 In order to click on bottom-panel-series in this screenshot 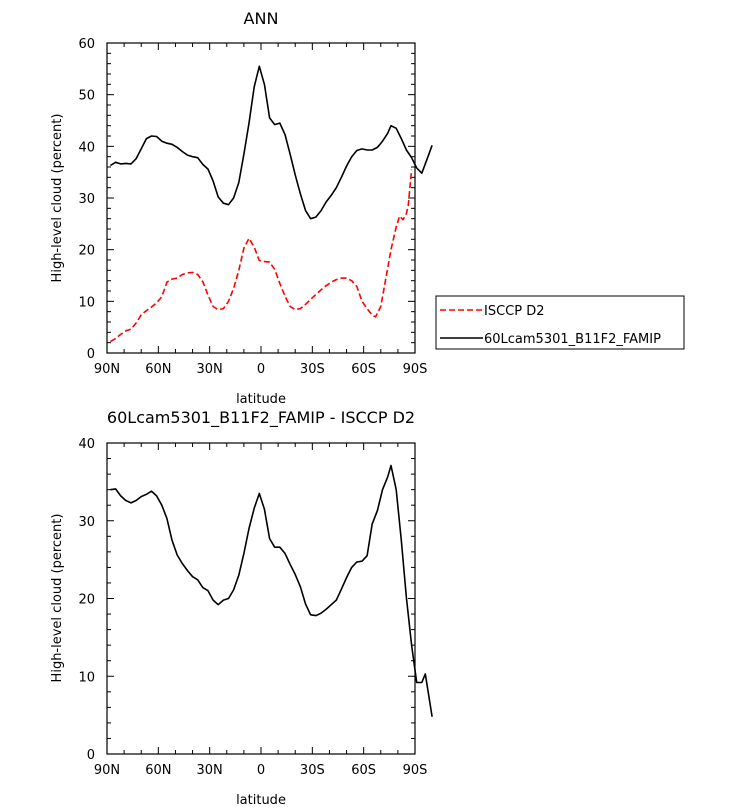, I will do `click(271, 590)`.